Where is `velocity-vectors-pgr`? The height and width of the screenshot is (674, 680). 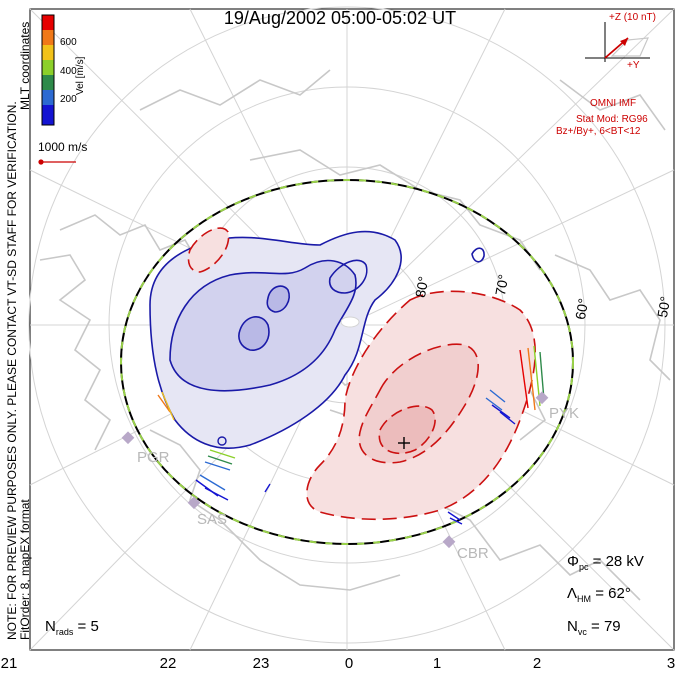 velocity-vectors-pgr is located at coordinates (214, 446).